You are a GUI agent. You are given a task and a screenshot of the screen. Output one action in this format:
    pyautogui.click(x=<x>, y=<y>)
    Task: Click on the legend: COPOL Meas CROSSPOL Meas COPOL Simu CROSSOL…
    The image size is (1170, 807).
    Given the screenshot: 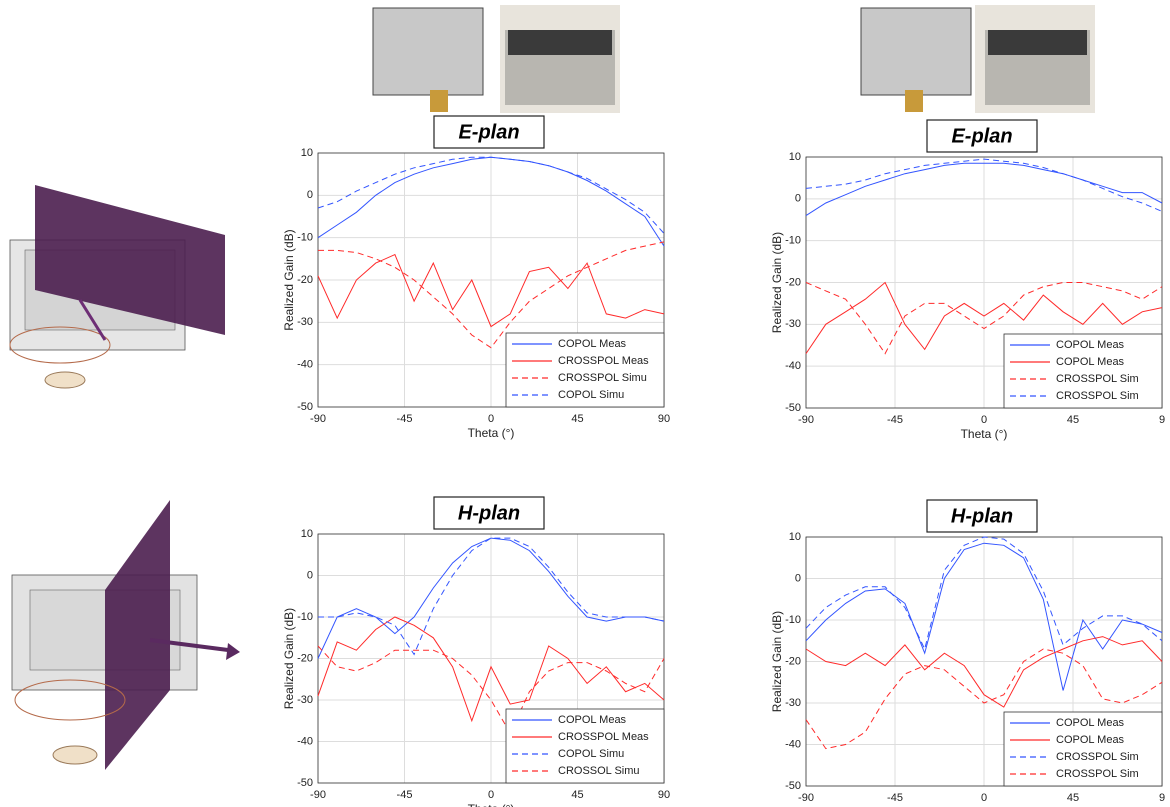 What is the action you would take?
    pyautogui.click(x=585, y=746)
    